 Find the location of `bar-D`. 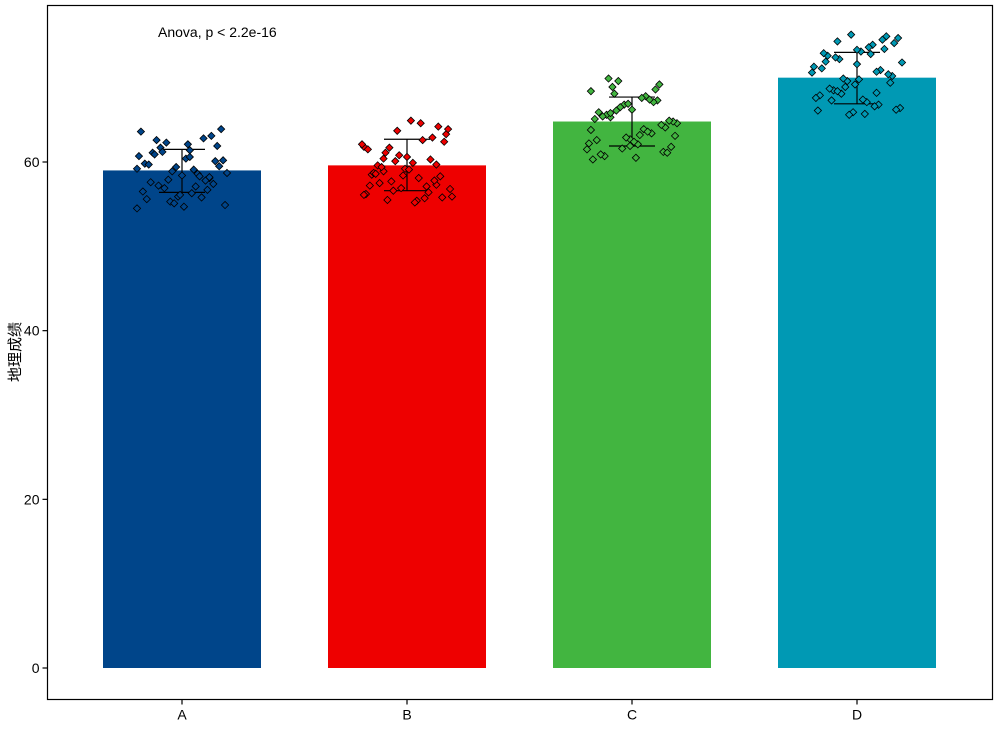

bar-D is located at coordinates (857, 372).